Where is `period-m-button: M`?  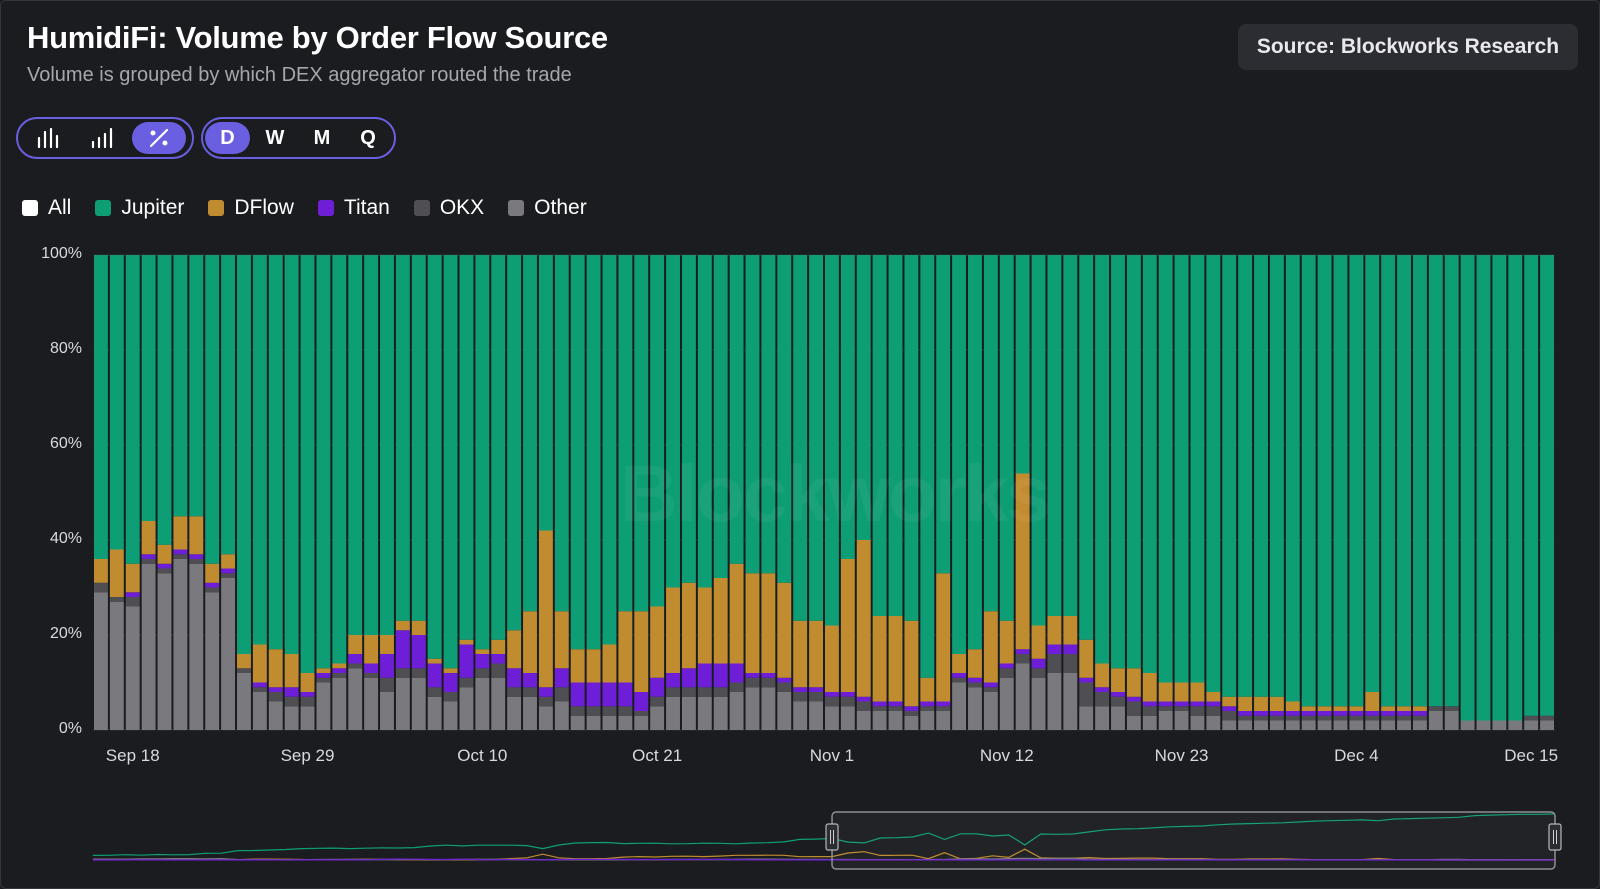
period-m-button: M is located at coordinates (322, 137).